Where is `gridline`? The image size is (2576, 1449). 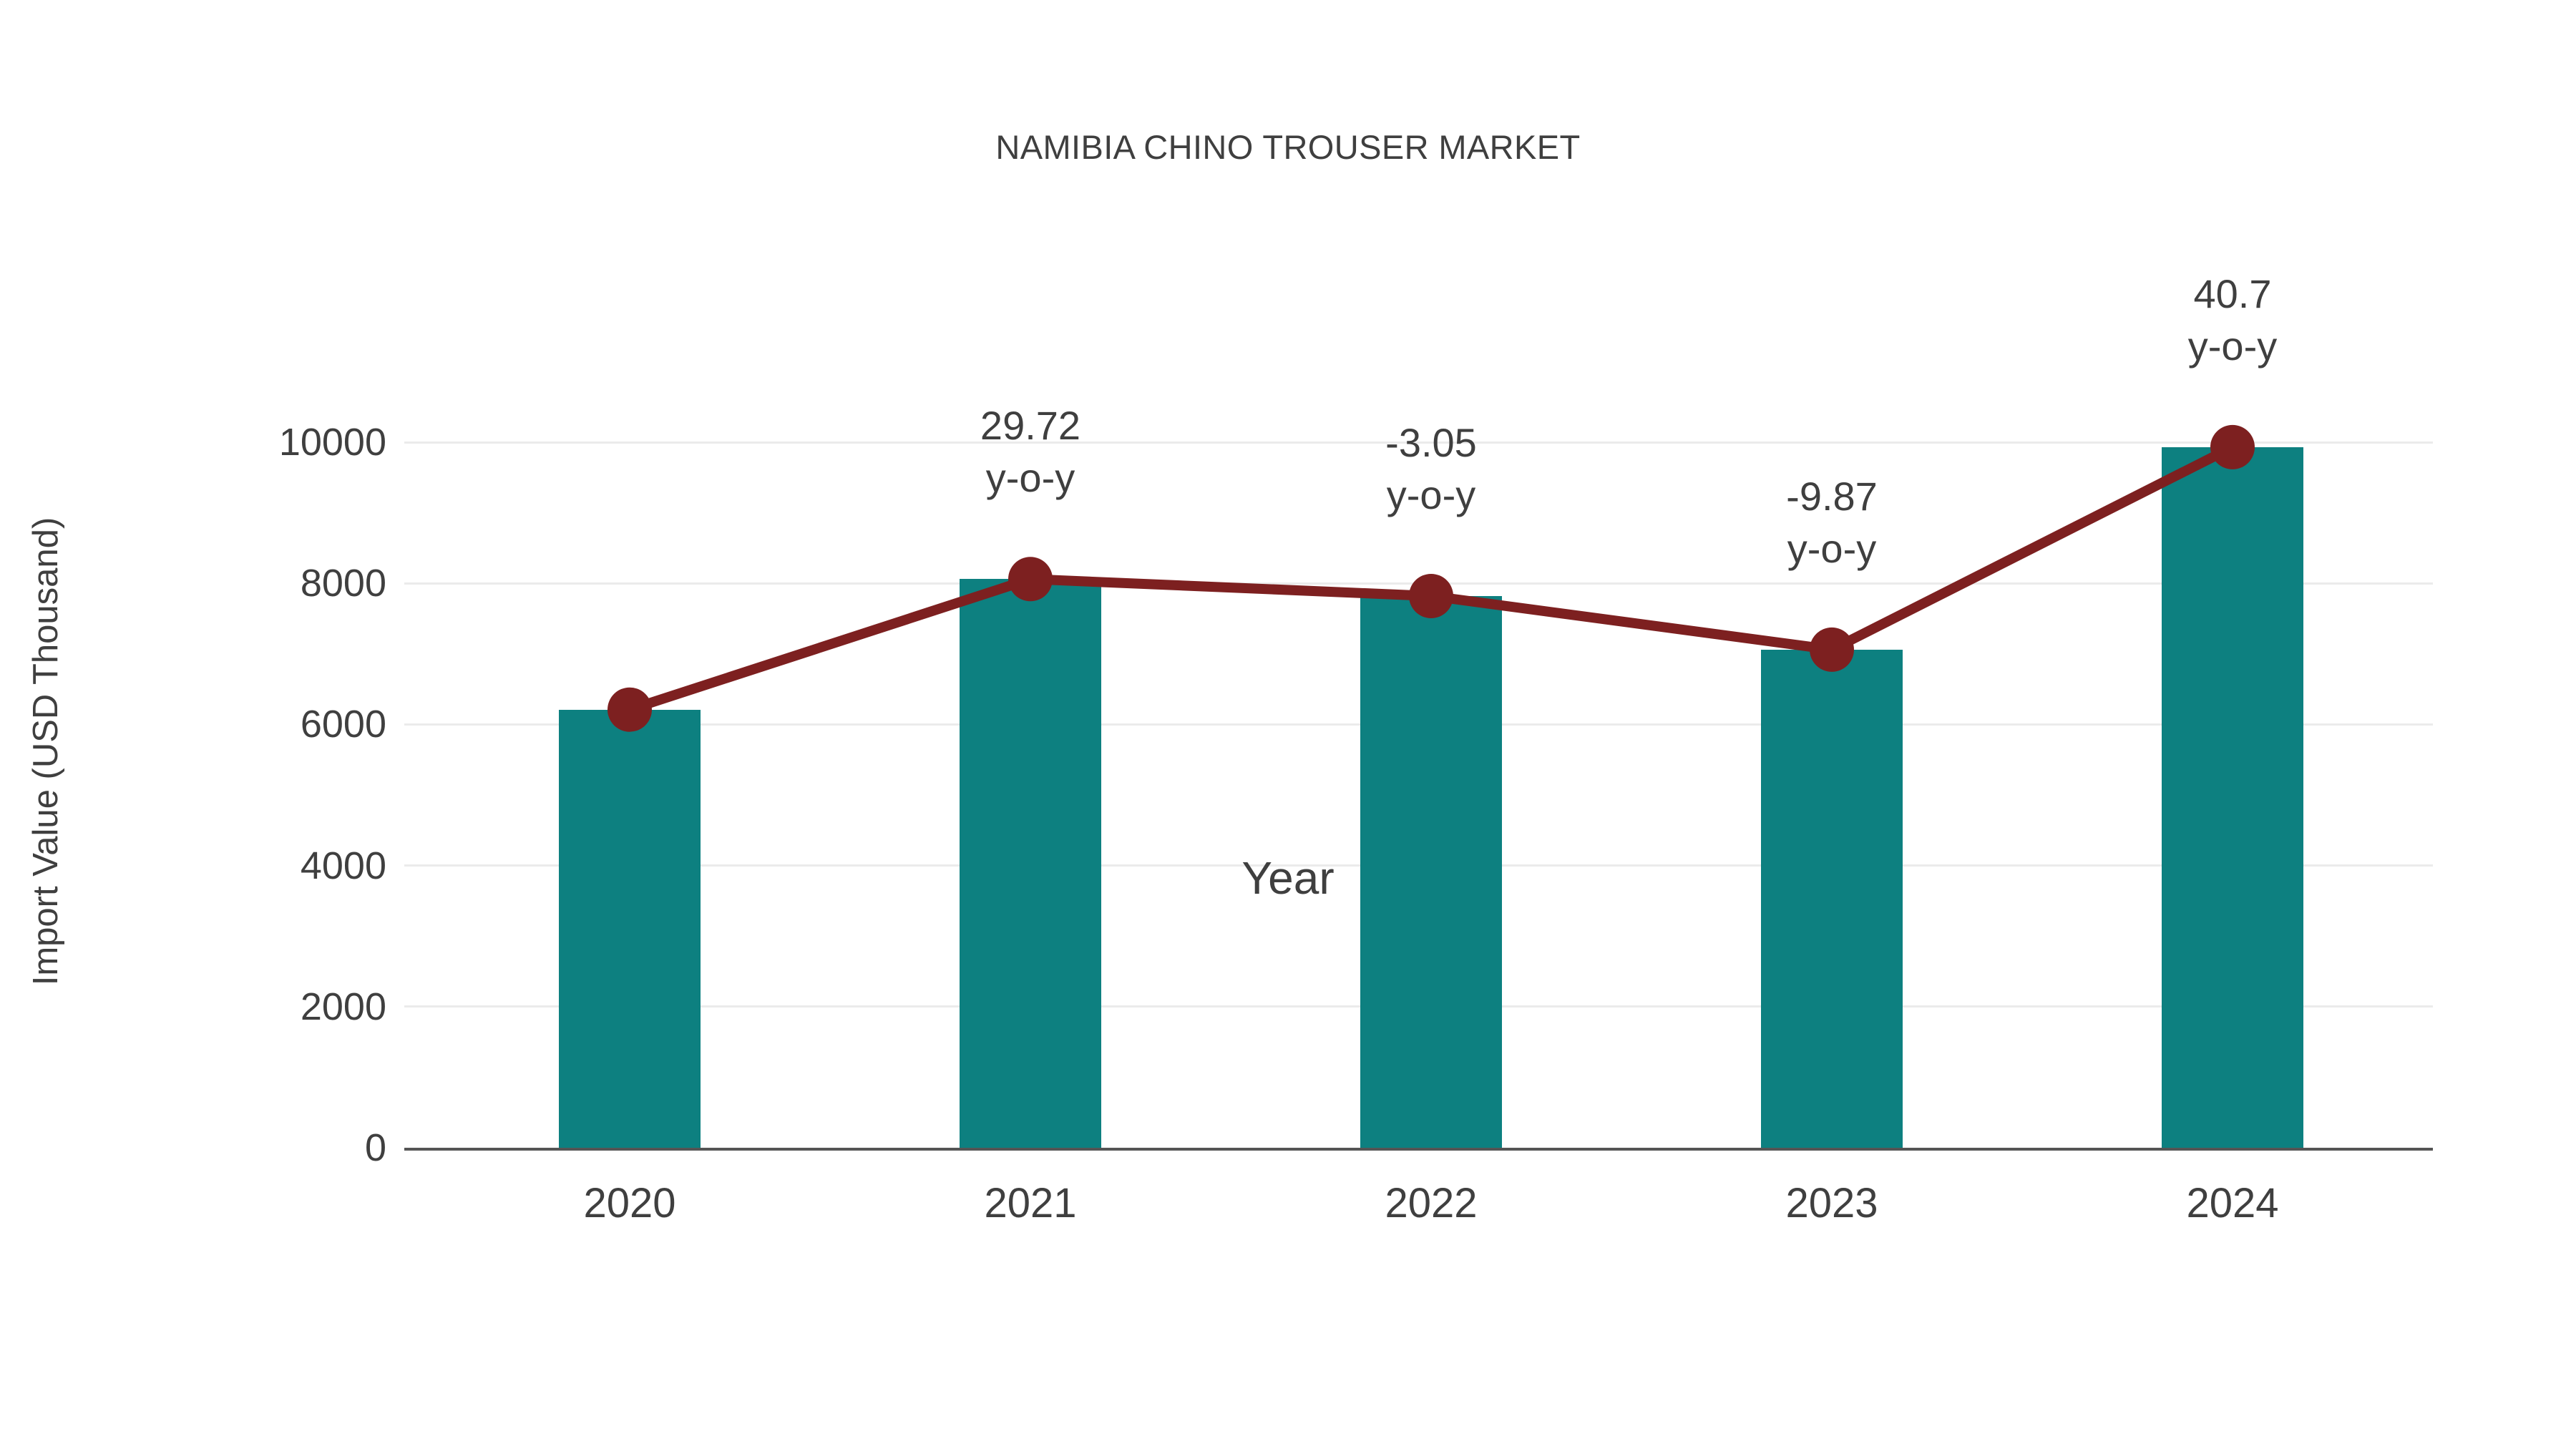 gridline is located at coordinates (1418, 583).